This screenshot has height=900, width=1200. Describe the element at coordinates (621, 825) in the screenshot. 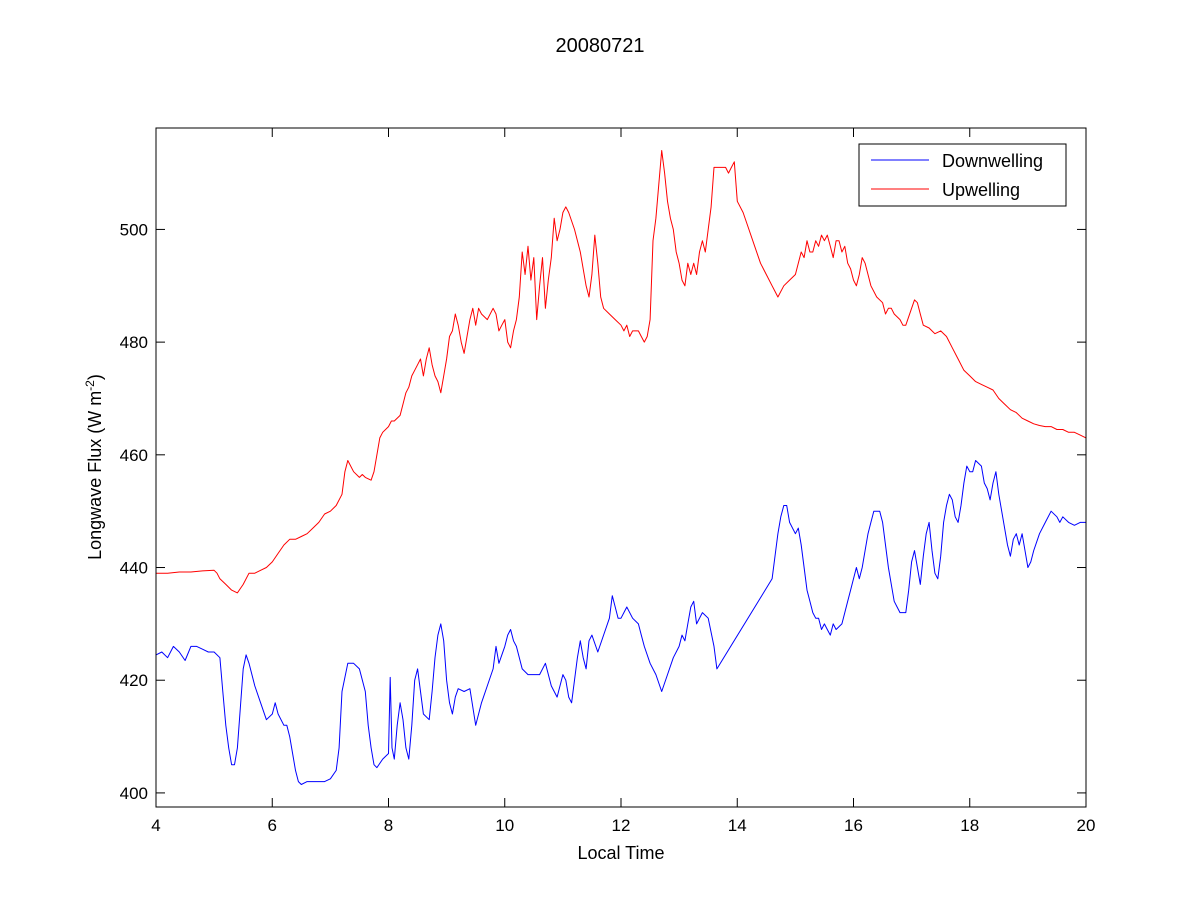

I see `x-tick-label: 12` at that location.